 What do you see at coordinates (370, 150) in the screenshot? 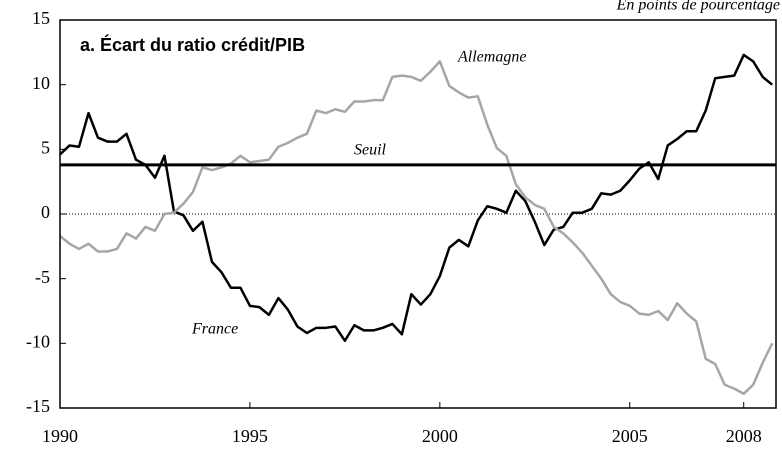
I see `threshold-label: Seuil` at bounding box center [370, 150].